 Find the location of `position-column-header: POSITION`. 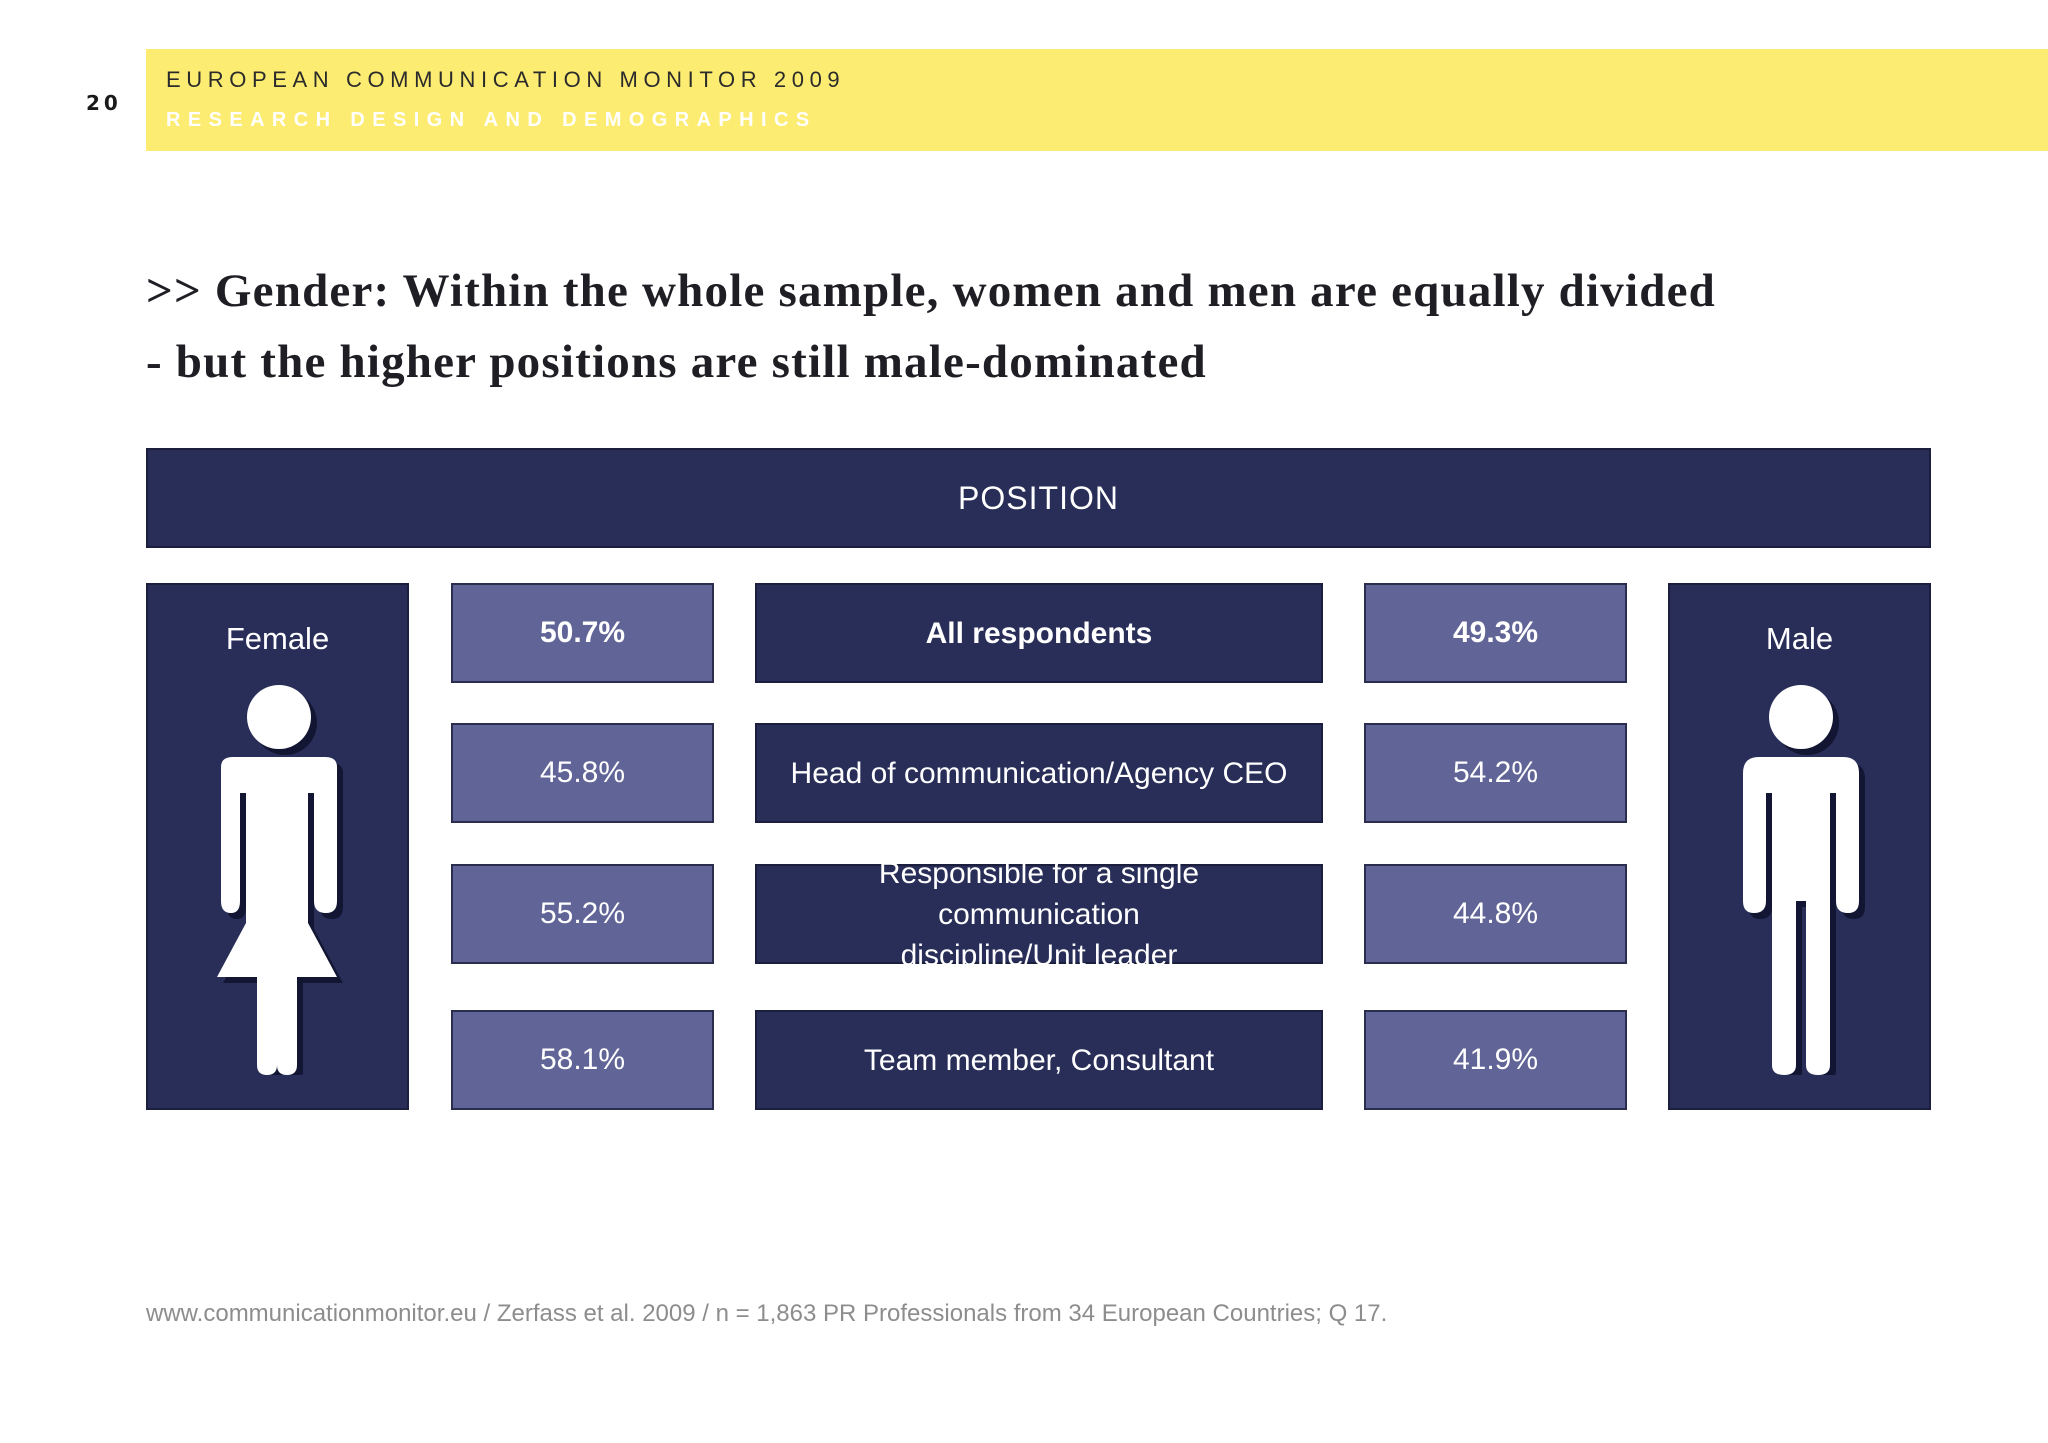

position-column-header: POSITION is located at coordinates (1038, 498).